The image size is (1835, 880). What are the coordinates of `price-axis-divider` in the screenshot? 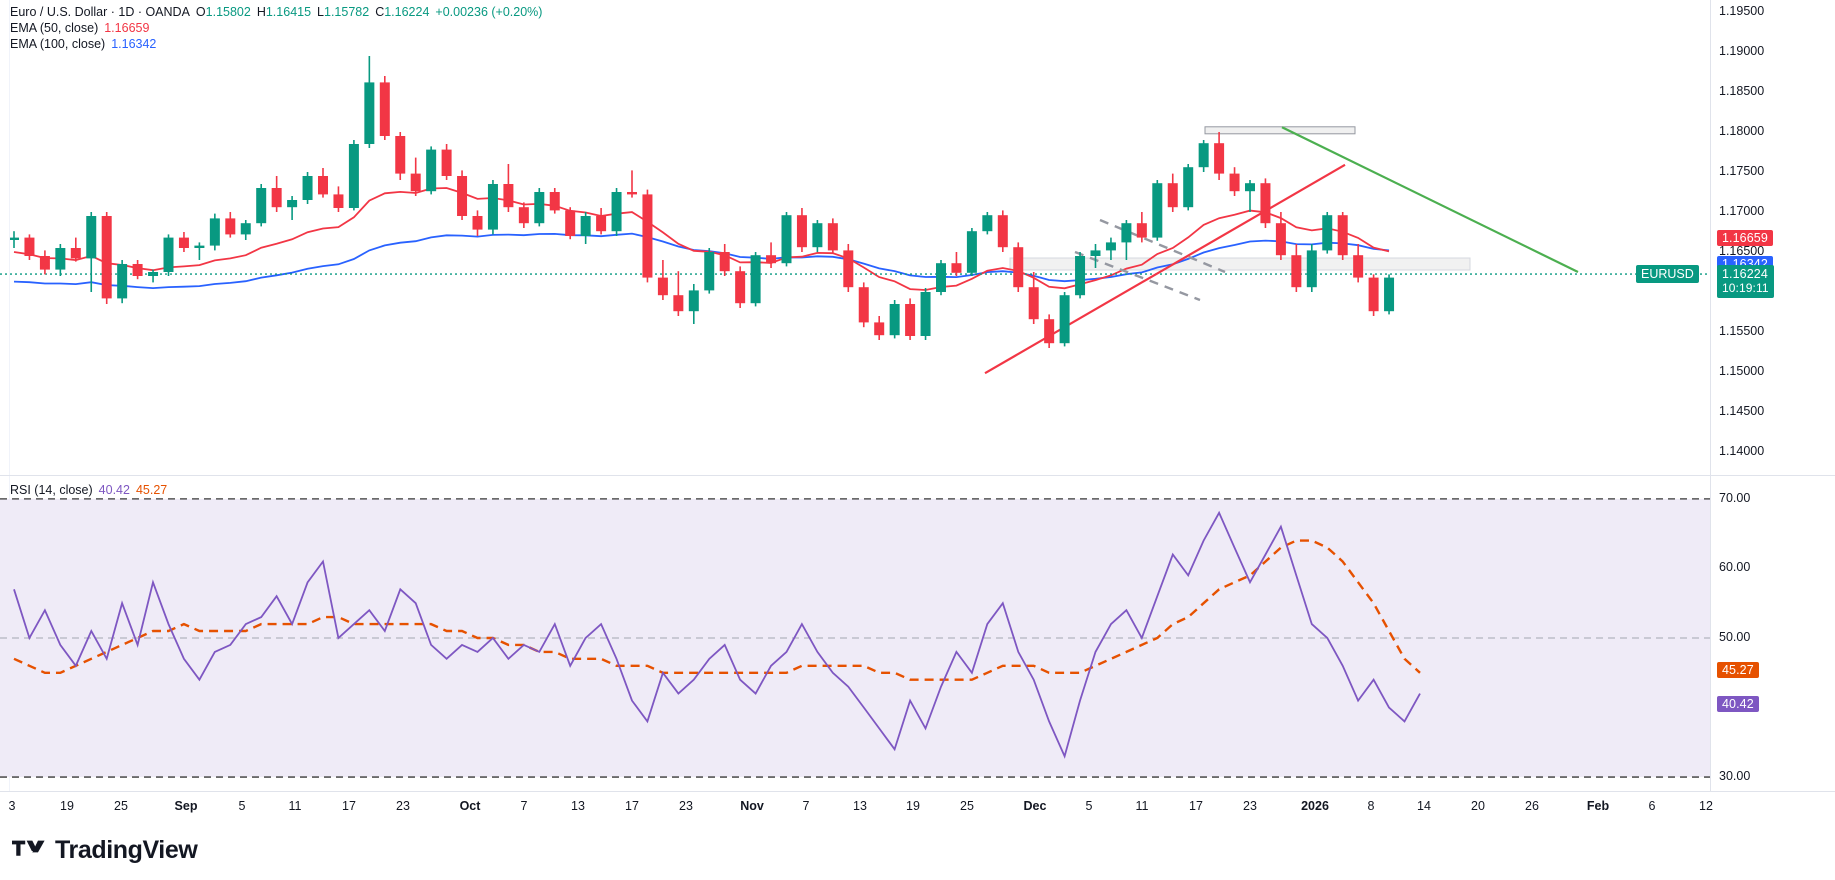 It's located at (1710, 395).